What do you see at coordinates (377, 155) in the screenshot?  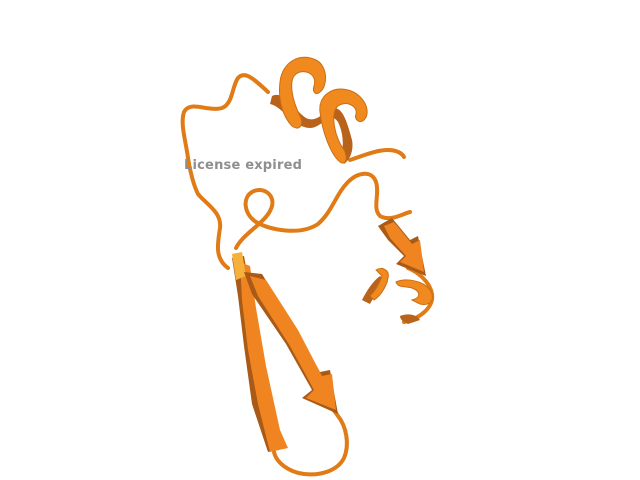 I see `coil-helix-exit` at bounding box center [377, 155].